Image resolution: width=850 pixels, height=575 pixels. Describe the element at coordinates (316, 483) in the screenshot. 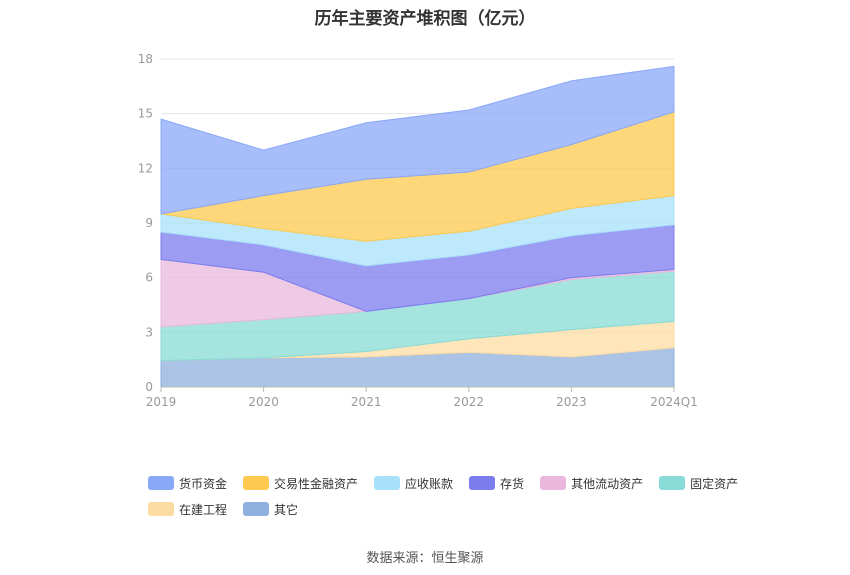

I see `legend-label: 交易性金融资产` at that location.